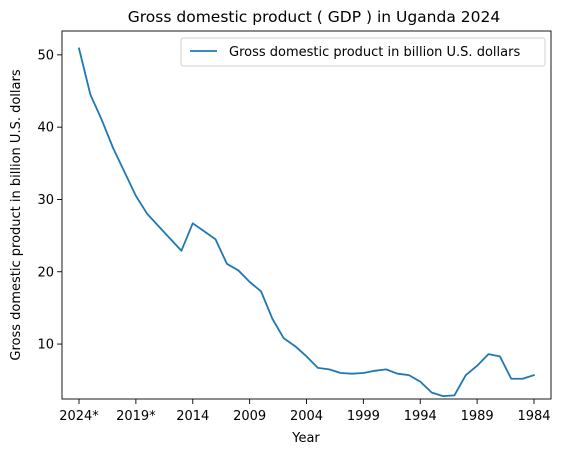 This screenshot has height=455, width=562. Describe the element at coordinates (306, 416) in the screenshot. I see `x-tick-label: 2004` at that location.